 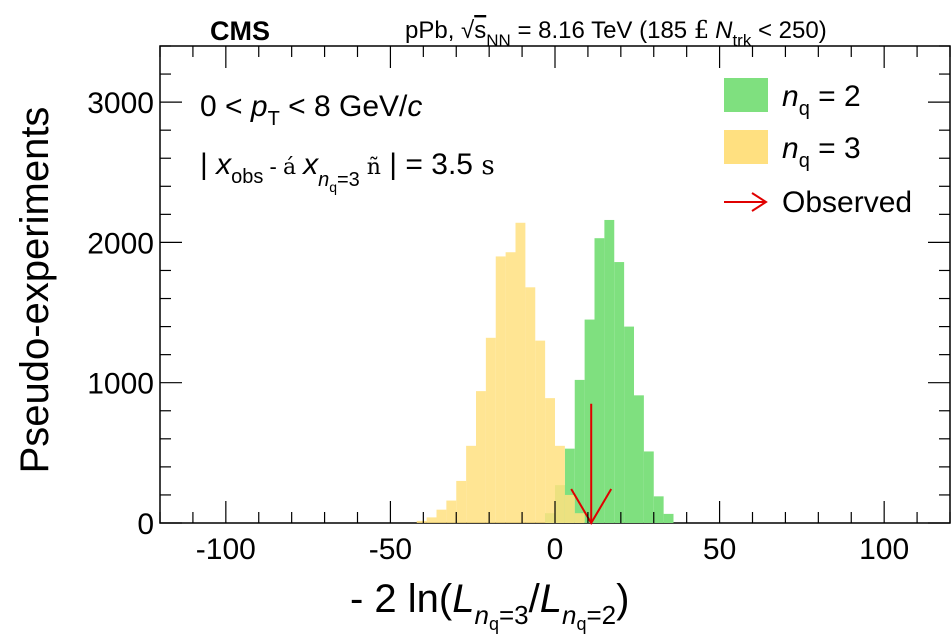 I want to click on chi-var2: x, so click(x=310, y=164).